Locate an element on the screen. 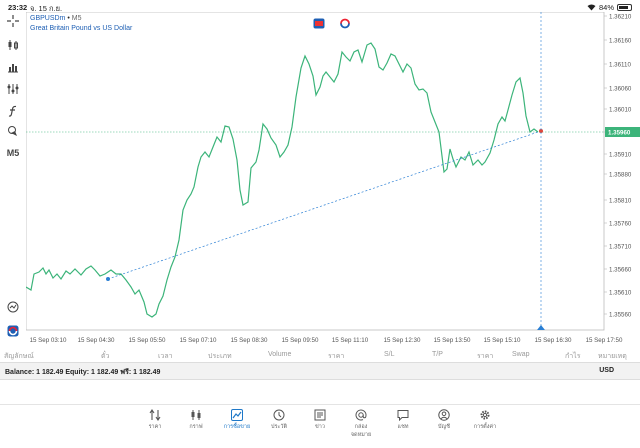 The image size is (640, 448). candles-icon is located at coordinates (13, 45).